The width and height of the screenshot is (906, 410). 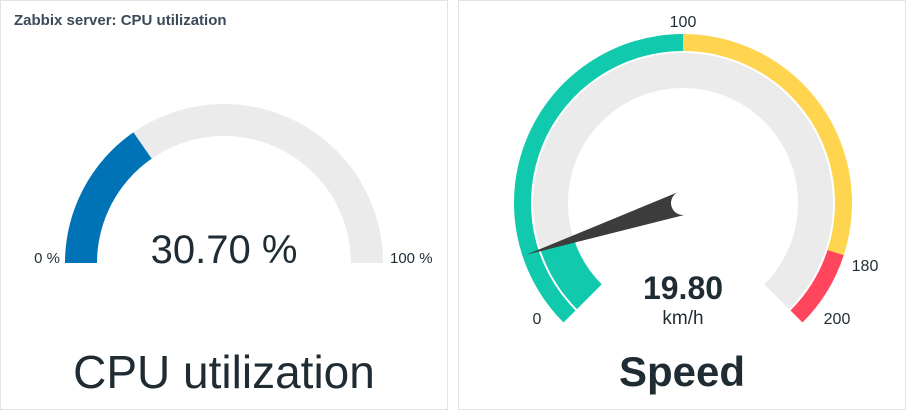 What do you see at coordinates (865, 266) in the screenshot?
I see `scale-label-180: 180` at bounding box center [865, 266].